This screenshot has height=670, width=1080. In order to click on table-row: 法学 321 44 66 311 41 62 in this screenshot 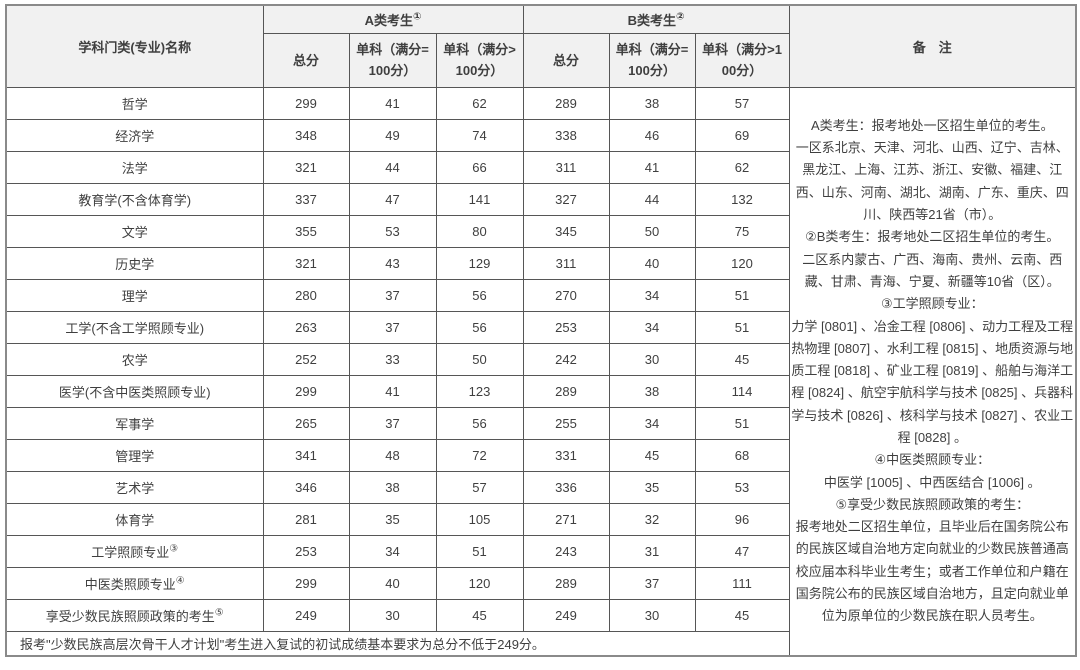, I will do `click(540, 167)`.